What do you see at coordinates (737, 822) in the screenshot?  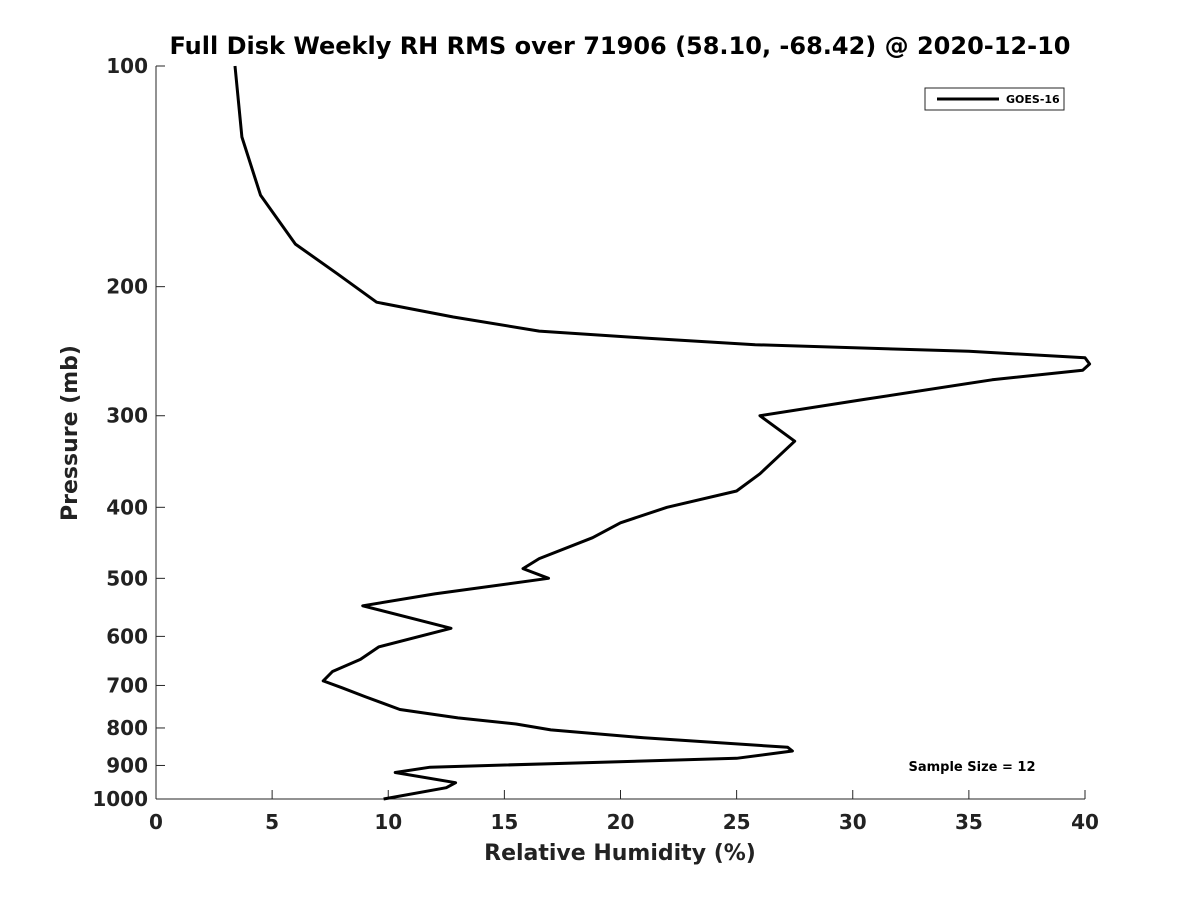 I see `x-tick-label: 25` at bounding box center [737, 822].